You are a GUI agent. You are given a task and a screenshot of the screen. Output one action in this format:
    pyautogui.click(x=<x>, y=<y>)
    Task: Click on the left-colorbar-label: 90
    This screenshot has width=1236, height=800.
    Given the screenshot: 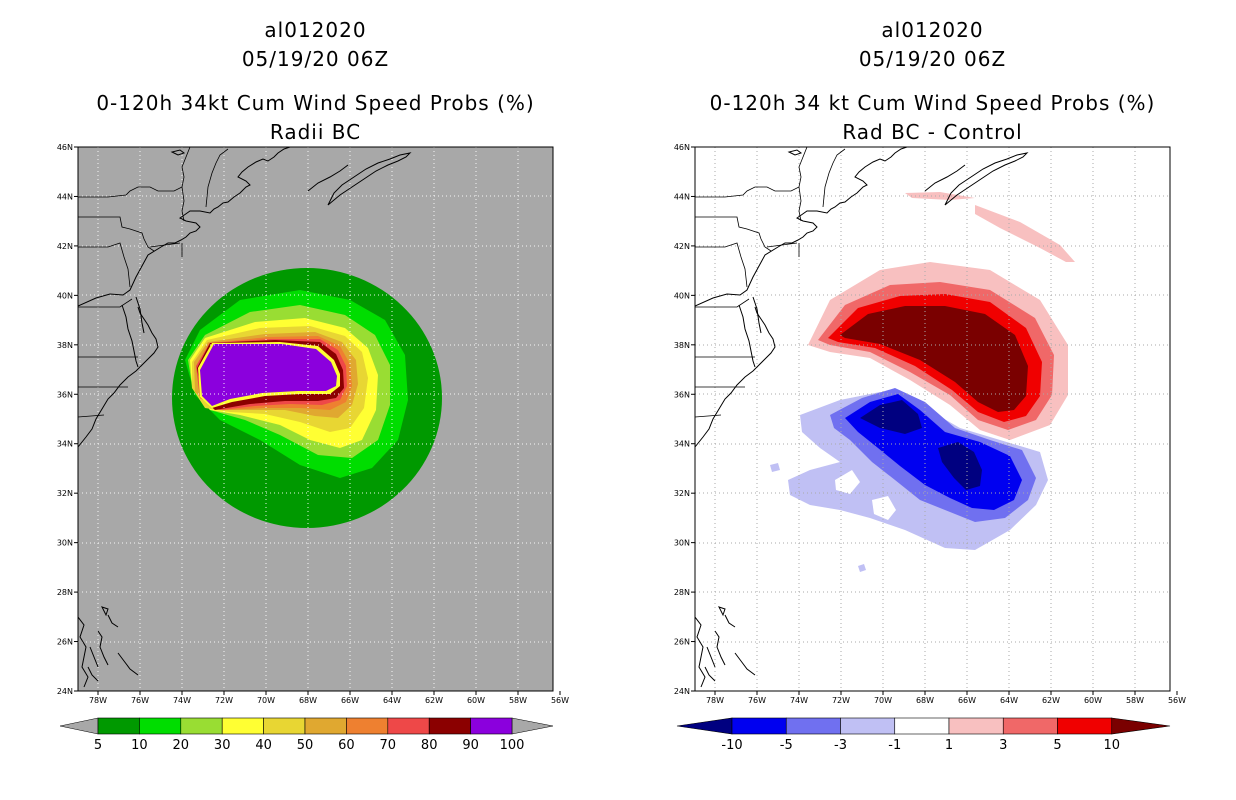 What is the action you would take?
    pyautogui.click(x=470, y=745)
    